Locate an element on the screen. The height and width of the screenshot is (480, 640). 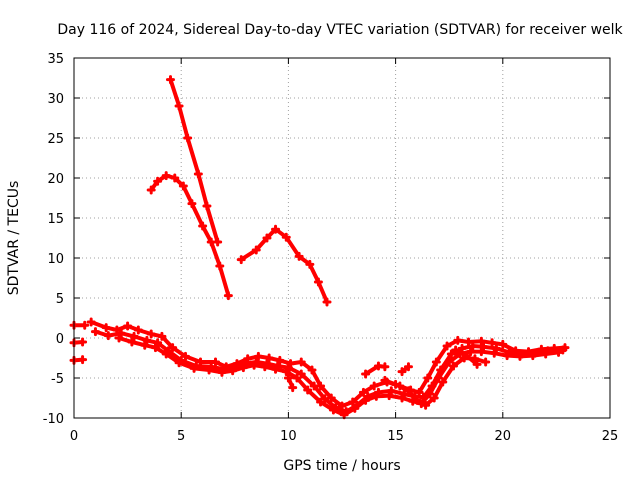
y-tick-label: 25 is located at coordinates (55, 139).